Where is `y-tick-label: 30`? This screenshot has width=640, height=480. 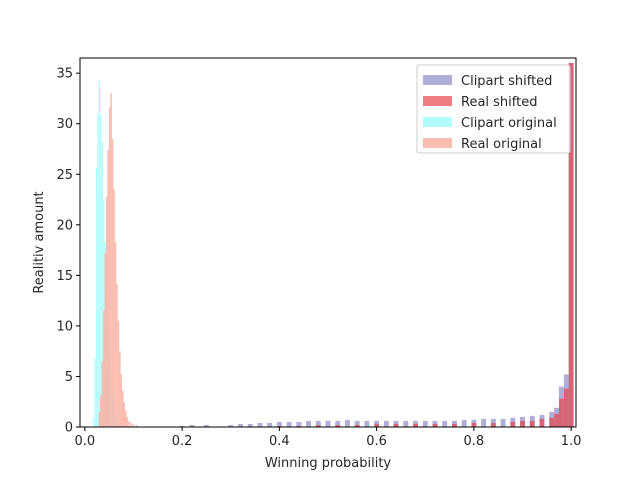
y-tick-label: 30 is located at coordinates (64, 124).